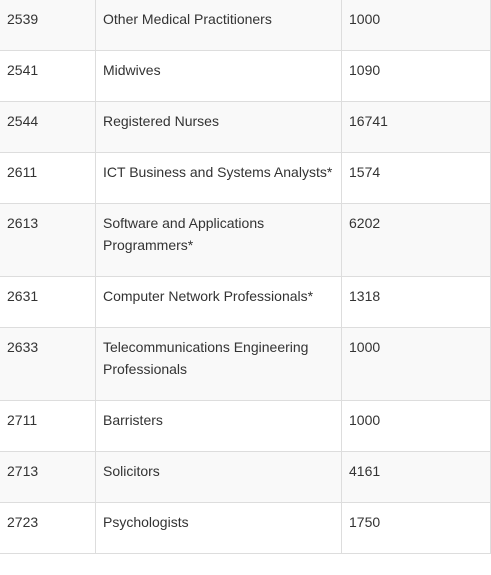 This screenshot has width=491, height=575. What do you see at coordinates (218, 25) in the screenshot?
I see `occupation-cell: Other Medical Practitioners` at bounding box center [218, 25].